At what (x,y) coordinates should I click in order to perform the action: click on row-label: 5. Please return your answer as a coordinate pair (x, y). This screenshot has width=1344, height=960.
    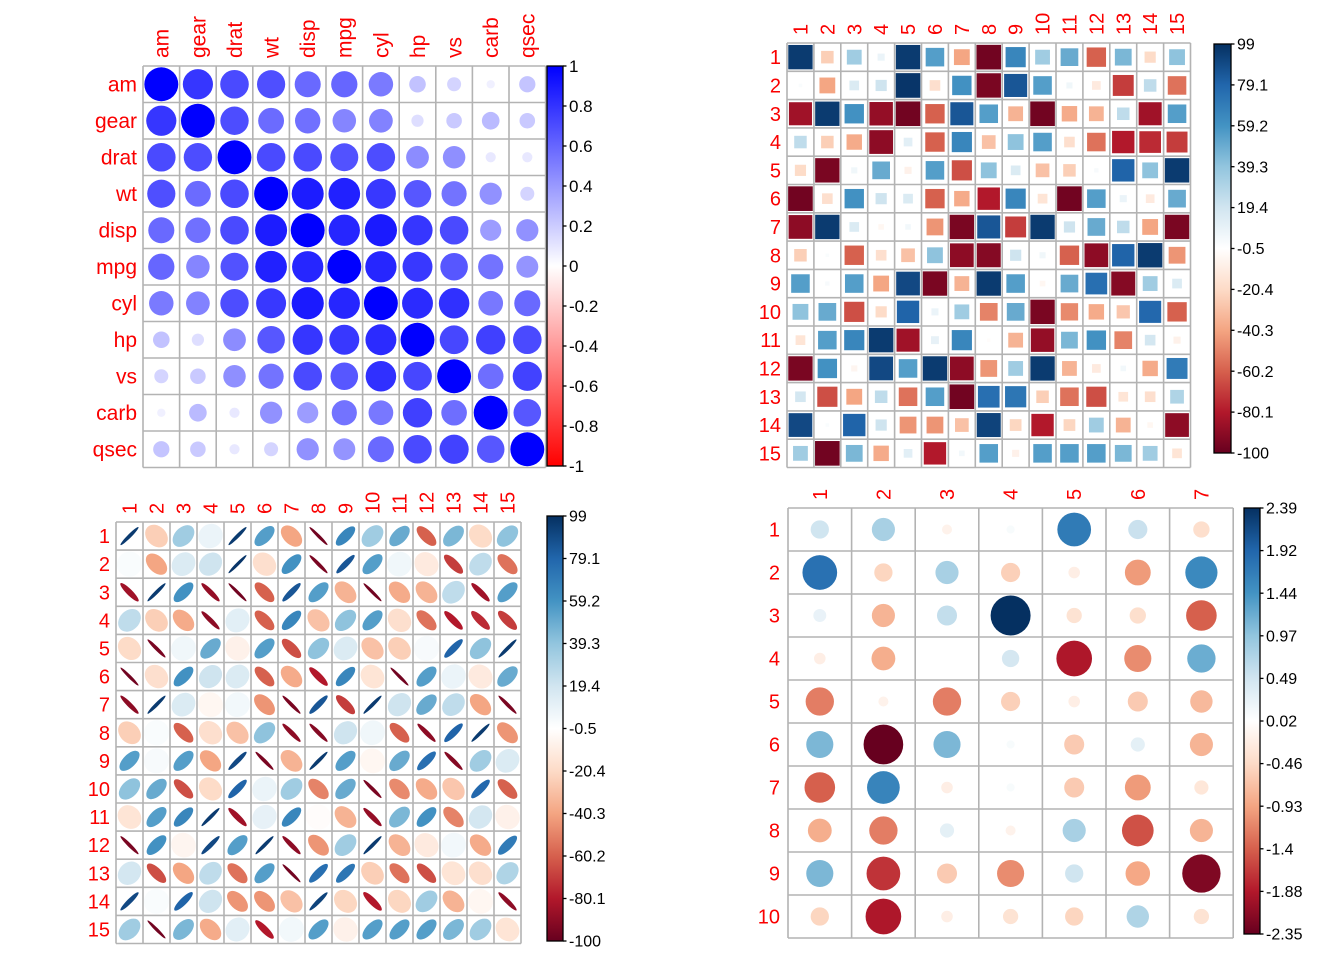
    Looking at the image, I should click on (104, 650).